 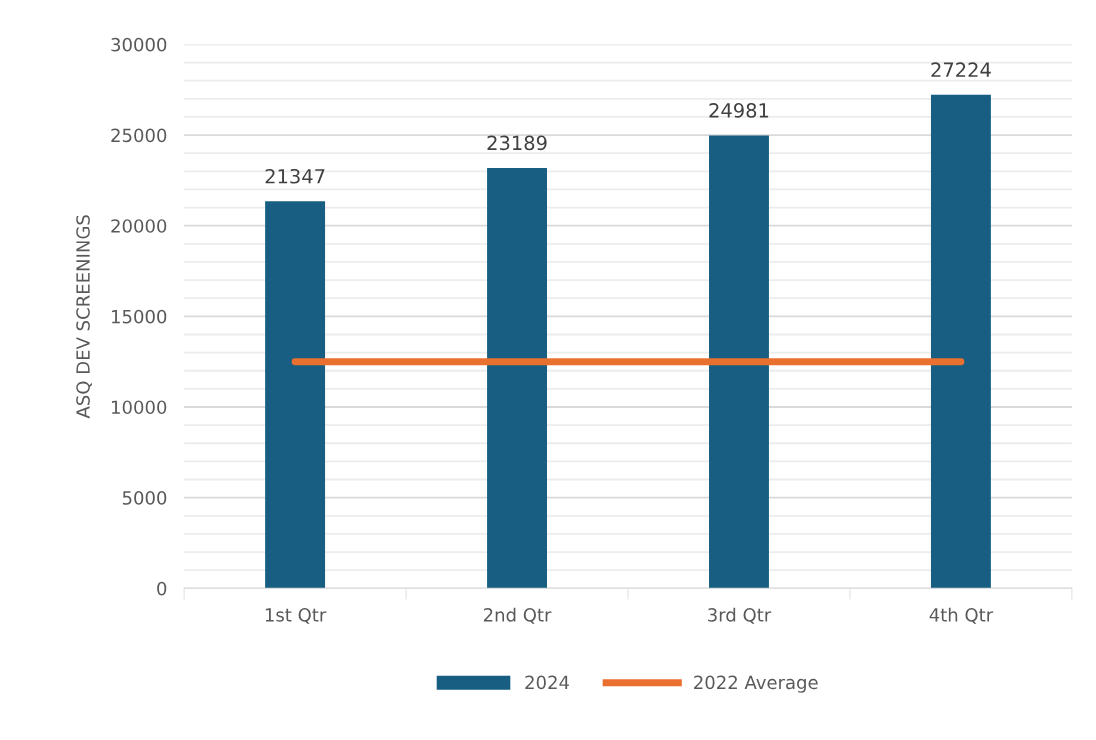 What do you see at coordinates (139, 44) in the screenshot?
I see `y-tick-label: 30000` at bounding box center [139, 44].